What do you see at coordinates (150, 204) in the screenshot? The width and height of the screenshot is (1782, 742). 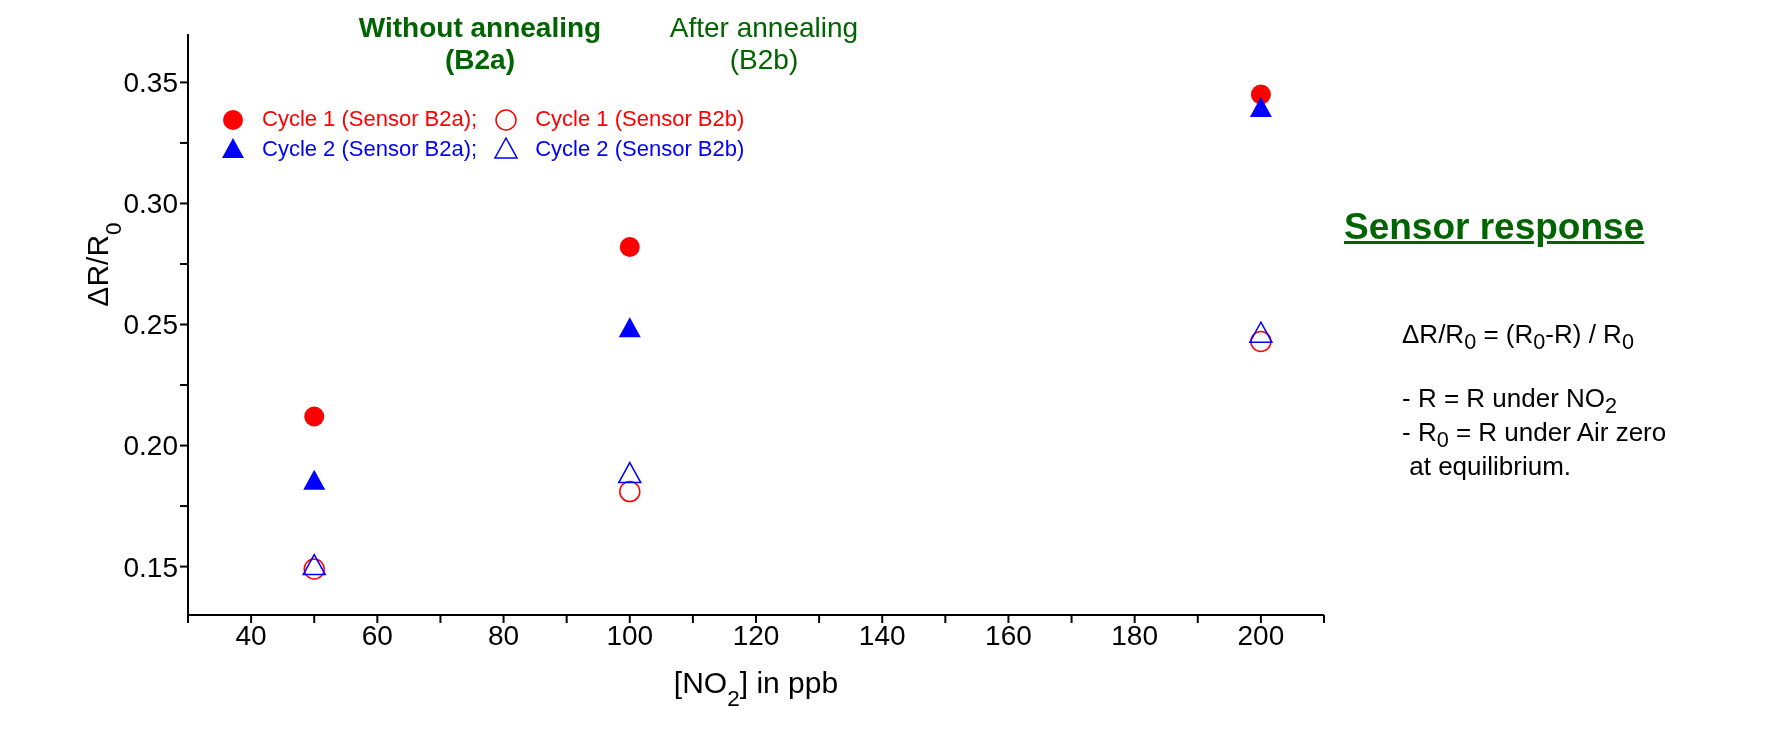 I see `y-tick-label: 0.30` at bounding box center [150, 204].